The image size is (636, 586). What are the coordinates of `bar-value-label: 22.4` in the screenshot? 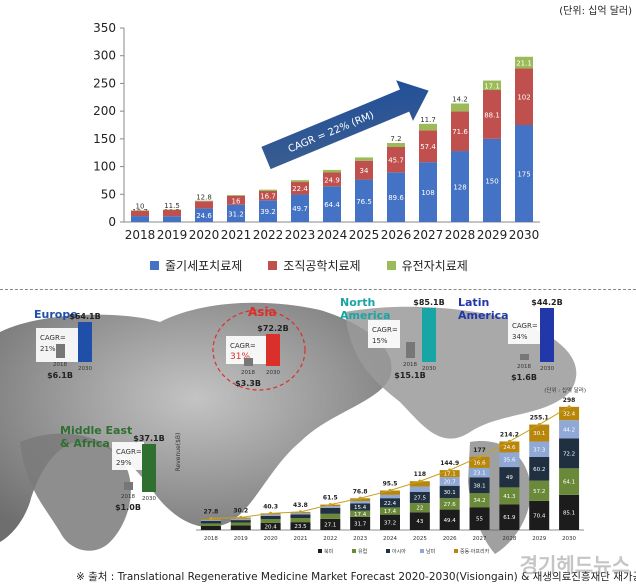 It's located at (300, 189).